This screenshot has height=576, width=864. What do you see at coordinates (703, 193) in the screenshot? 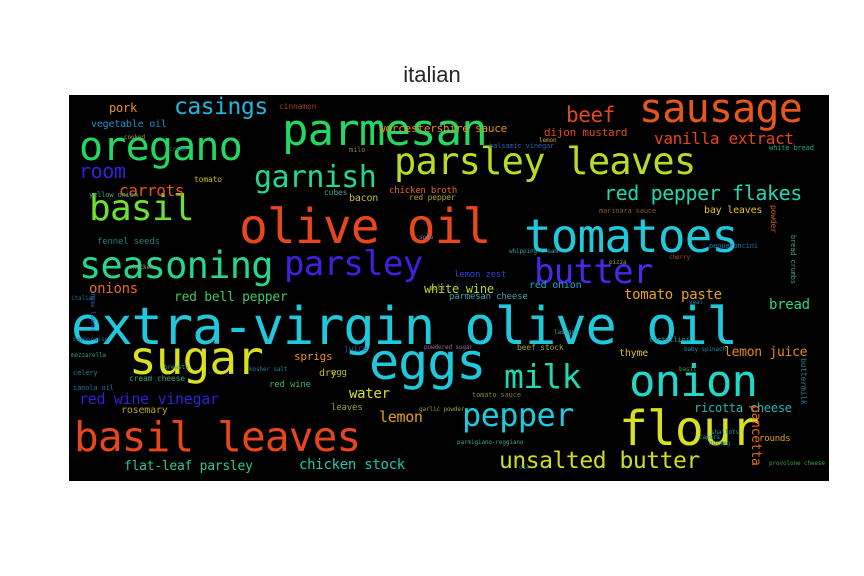
I see `word-cloud-word: red pepper flakes` at bounding box center [703, 193].